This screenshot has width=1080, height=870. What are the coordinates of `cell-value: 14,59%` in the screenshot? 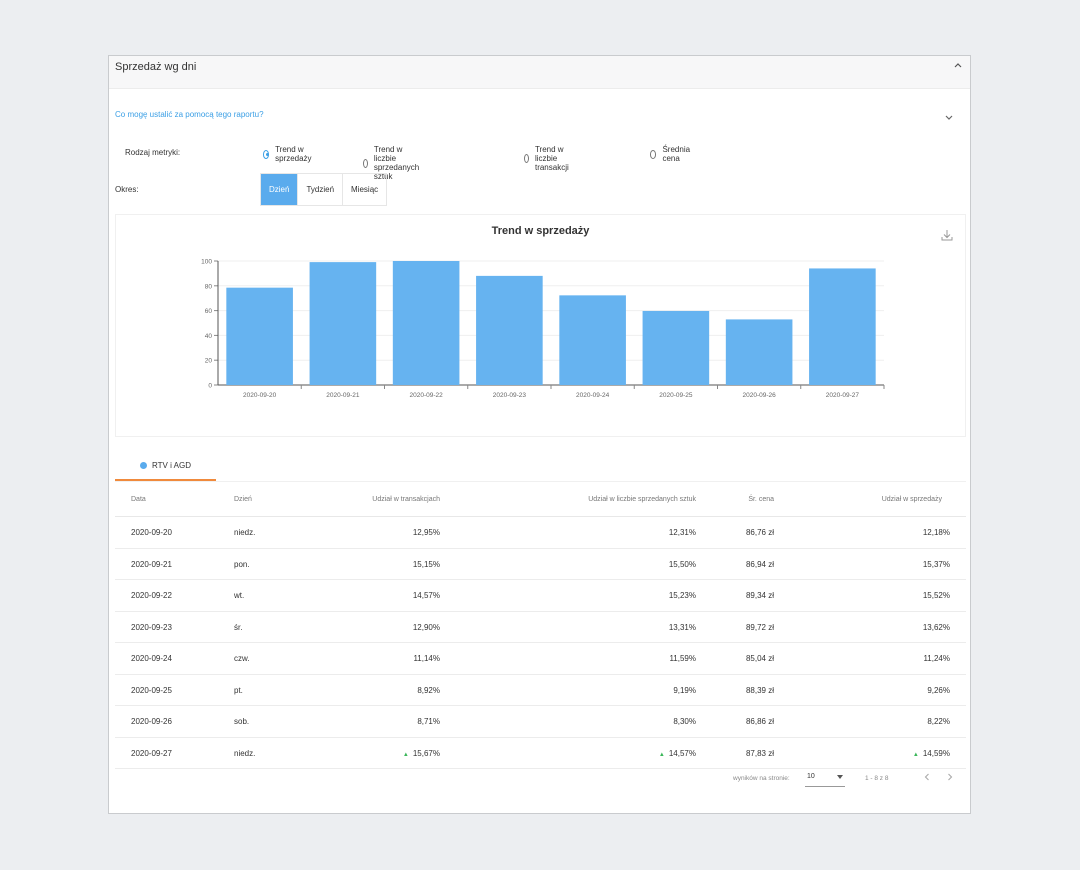 It's located at (936, 753).